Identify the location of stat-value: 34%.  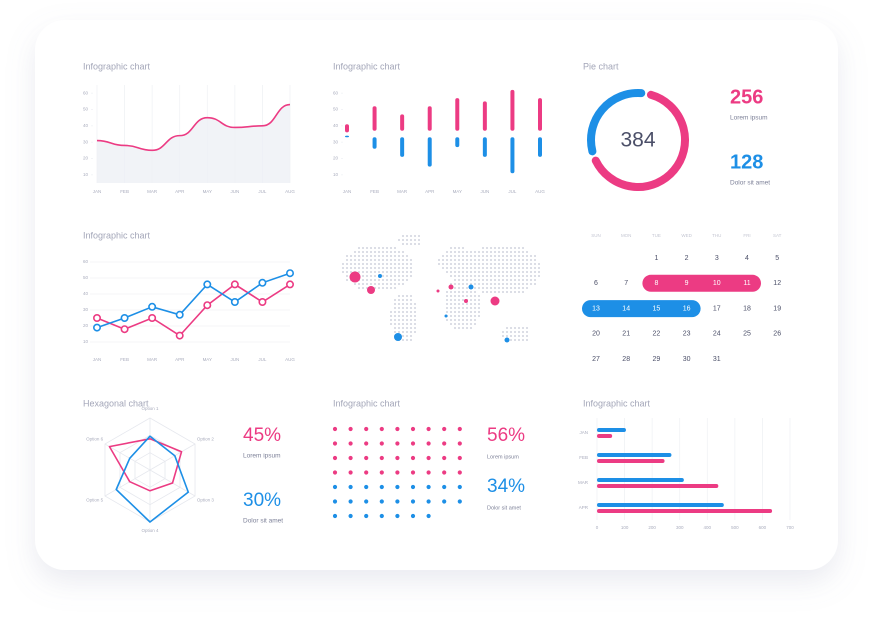
(506, 486).